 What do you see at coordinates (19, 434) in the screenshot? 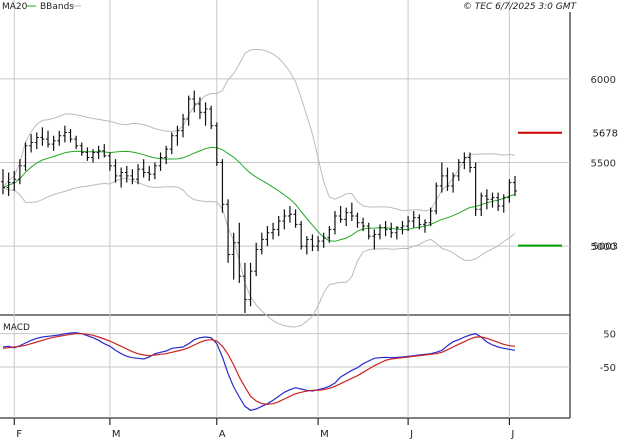
I see `x-tick-label: F` at bounding box center [19, 434].